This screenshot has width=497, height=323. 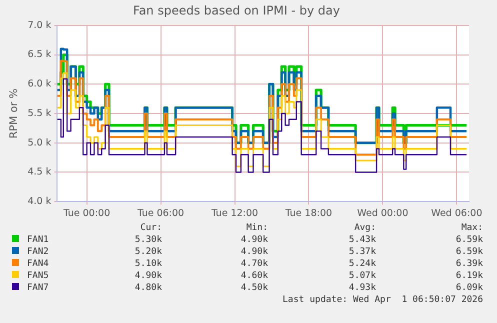 I want to click on text: 4.60k, so click(x=254, y=276).